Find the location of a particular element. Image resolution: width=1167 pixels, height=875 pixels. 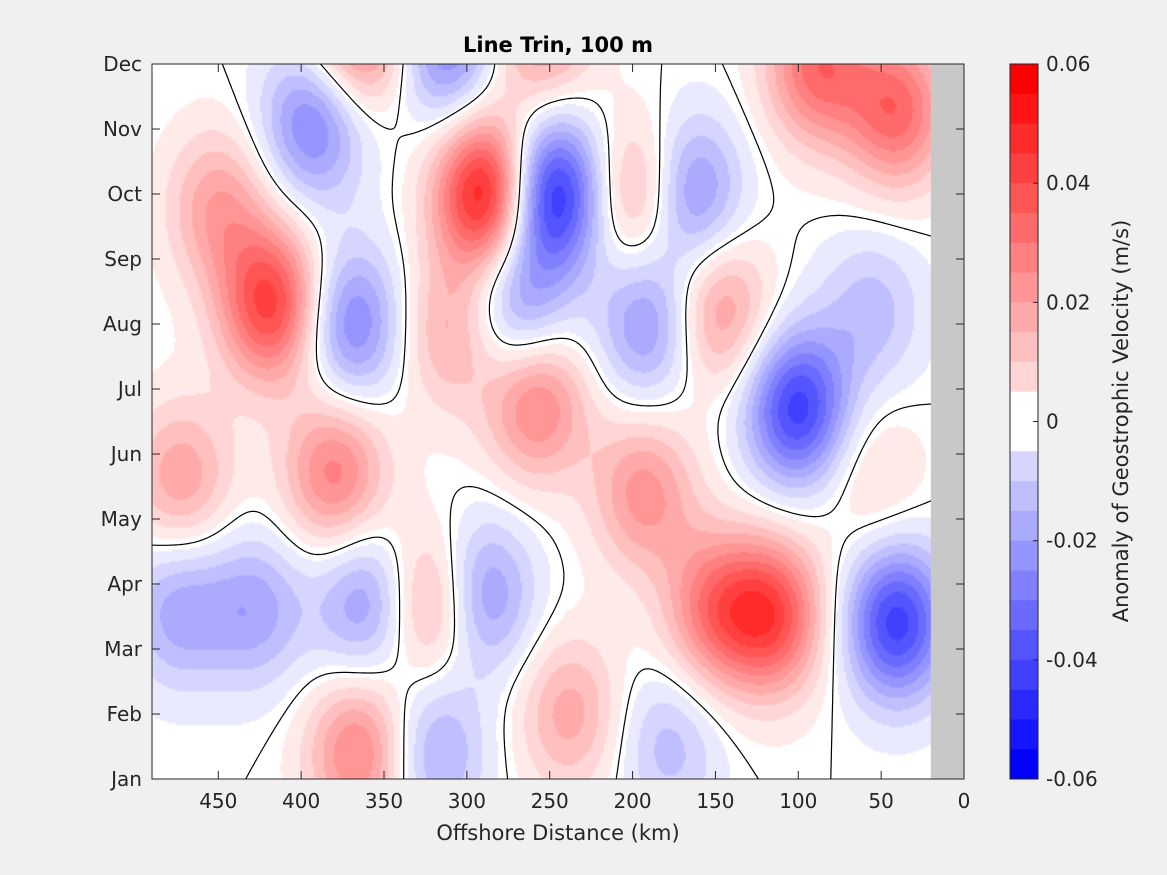

chart-title: Line Trin, 100 m is located at coordinates (558, 45).